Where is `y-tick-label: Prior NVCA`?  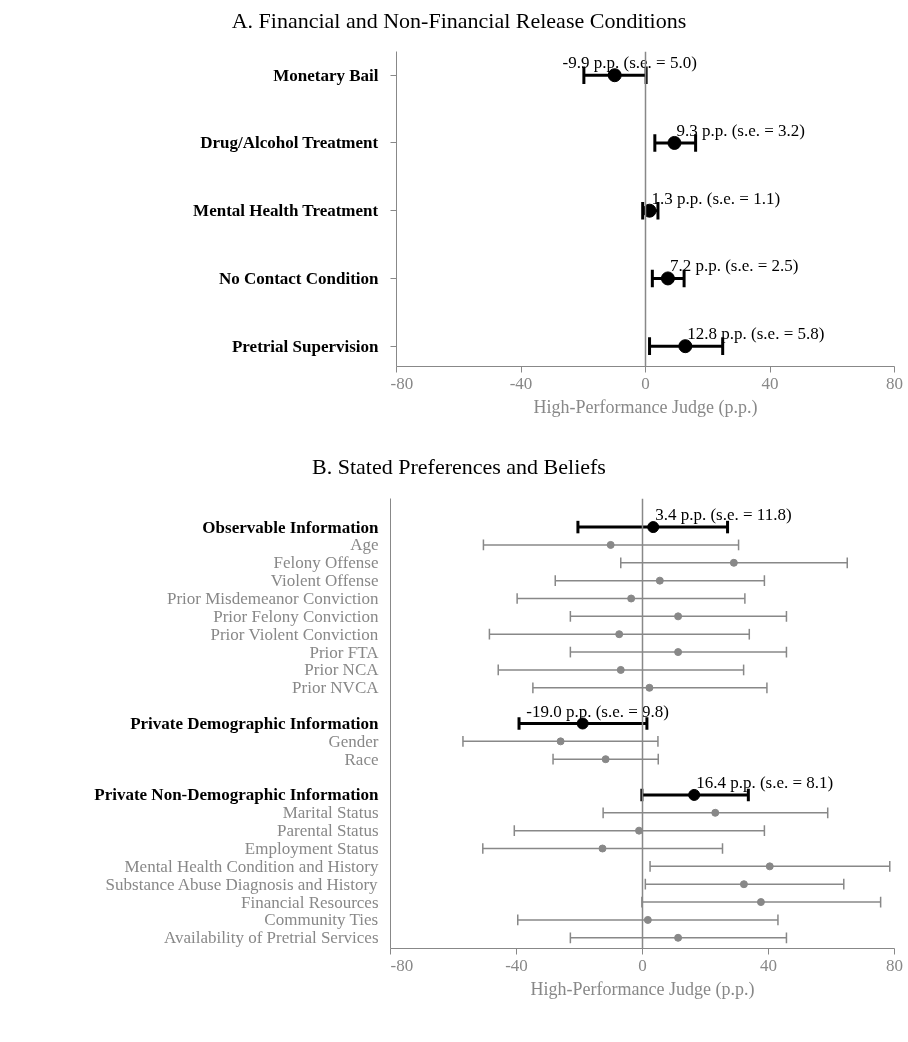
y-tick-label: Prior NVCA is located at coordinates (336, 688).